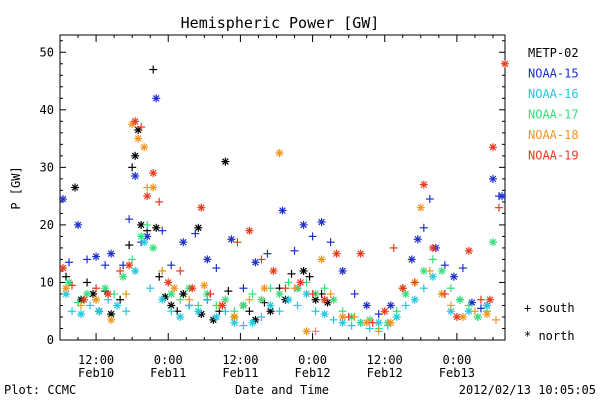  I want to click on y-tick-label: 40, so click(47, 110).